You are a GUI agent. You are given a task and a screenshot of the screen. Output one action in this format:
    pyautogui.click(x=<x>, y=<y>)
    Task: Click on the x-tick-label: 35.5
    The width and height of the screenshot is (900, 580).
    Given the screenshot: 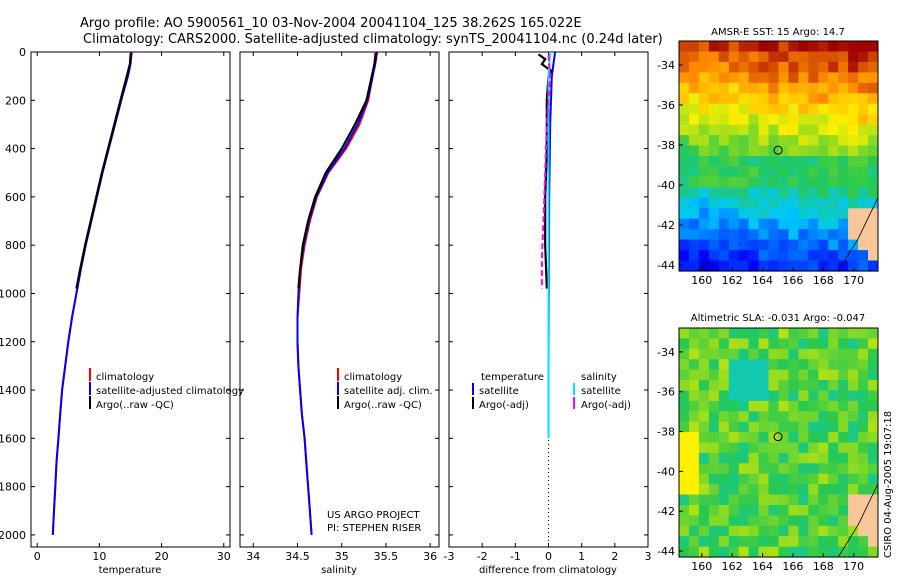 What is the action you would take?
    pyautogui.click(x=386, y=556)
    